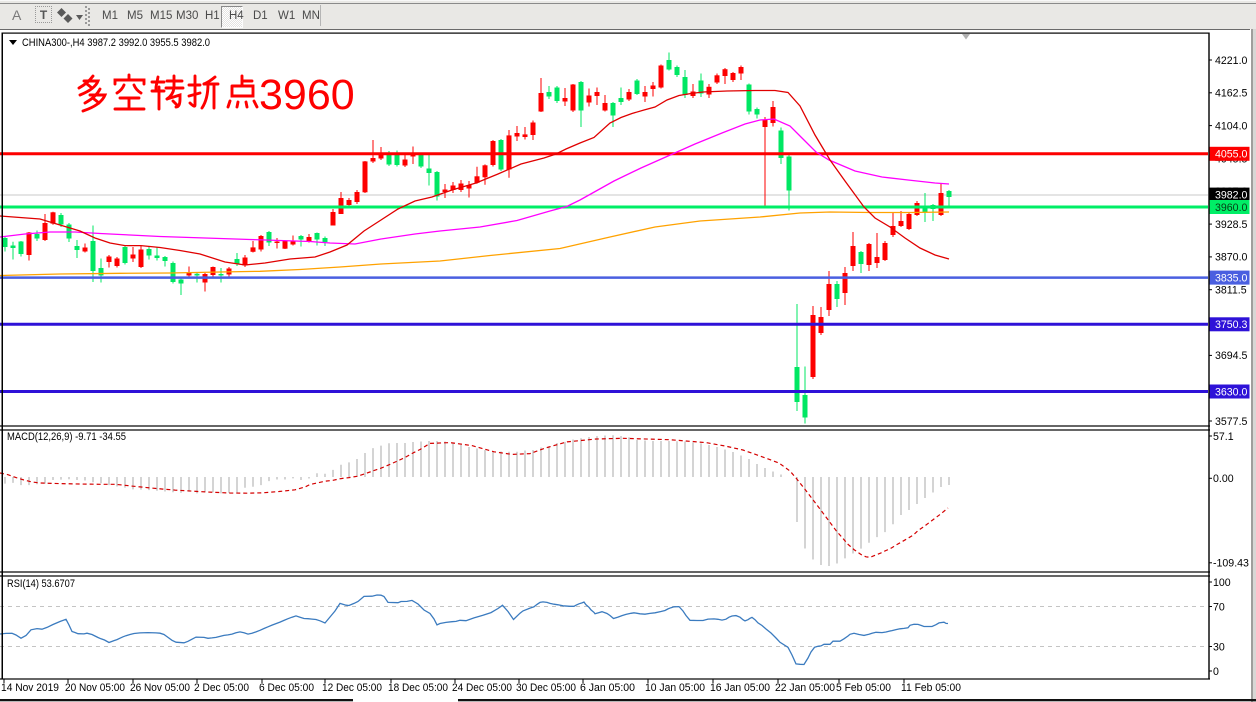  What do you see at coordinates (1231, 325) in the screenshot?
I see `svg-text: 3750.3` at bounding box center [1231, 325].